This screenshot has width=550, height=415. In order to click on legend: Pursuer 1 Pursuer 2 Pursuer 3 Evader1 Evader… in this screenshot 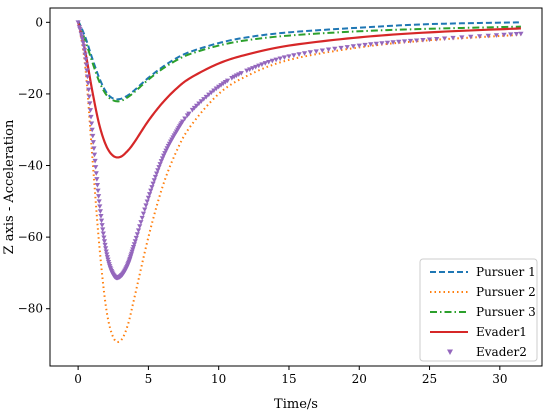, I will do `click(478, 310)`.